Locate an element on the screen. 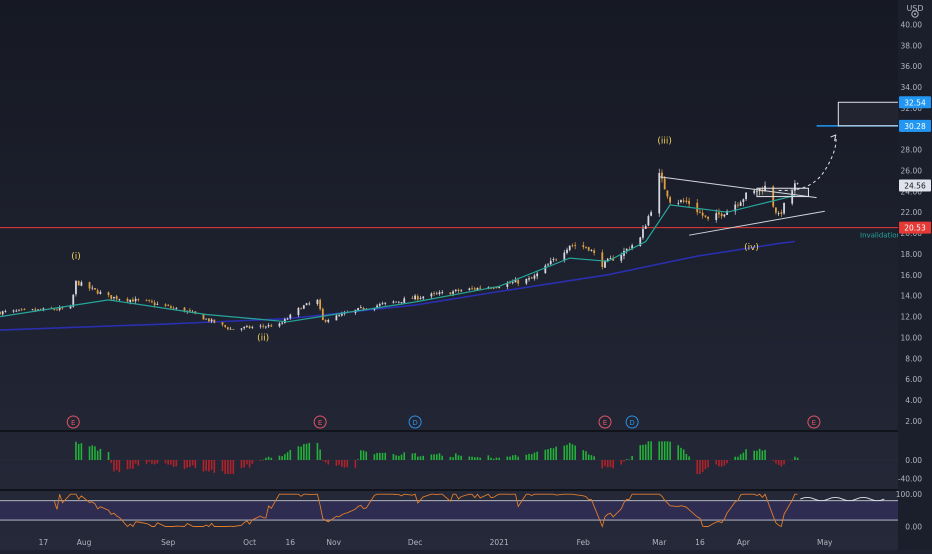 The height and width of the screenshot is (554, 932). oscillator-line is located at coordinates (425, 510).